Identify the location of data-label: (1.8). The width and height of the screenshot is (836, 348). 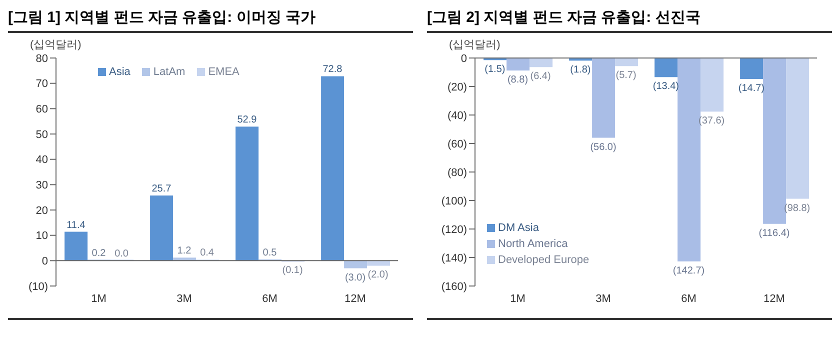
(580, 70).